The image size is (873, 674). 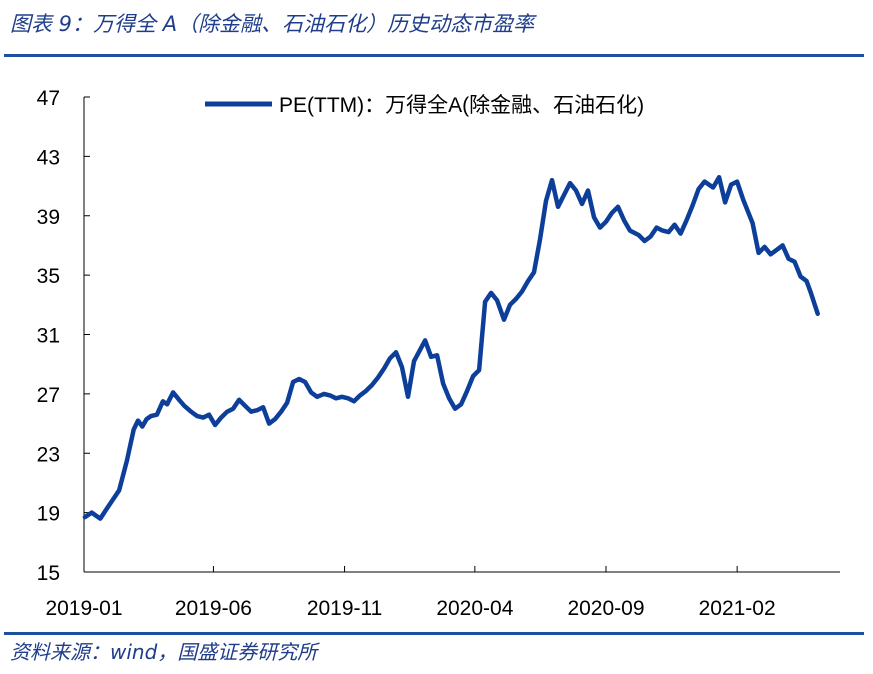 What do you see at coordinates (48, 217) in the screenshot?
I see `y-tick-label: 39` at bounding box center [48, 217].